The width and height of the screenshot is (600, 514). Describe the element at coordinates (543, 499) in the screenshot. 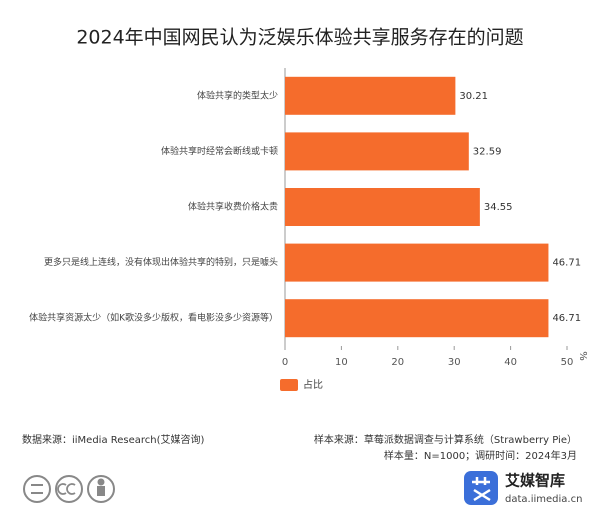

I see `brand-site: data.iimedia.cn` at that location.